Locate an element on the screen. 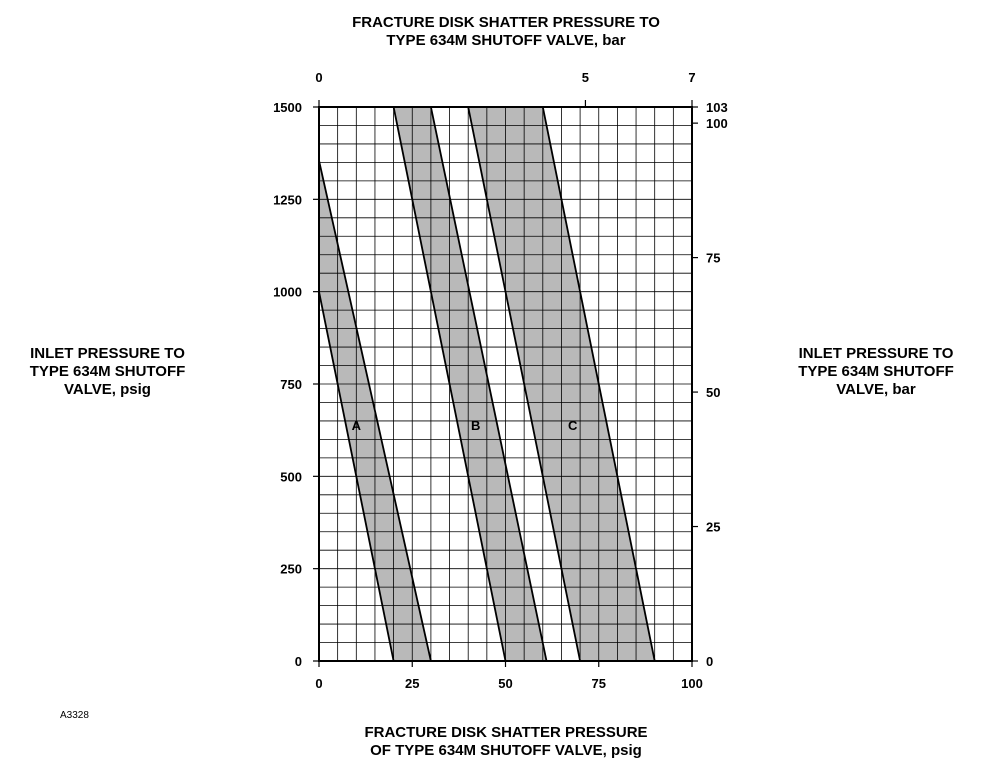 The image size is (982, 767). y-tick-label: 750 is located at coordinates (291, 384).